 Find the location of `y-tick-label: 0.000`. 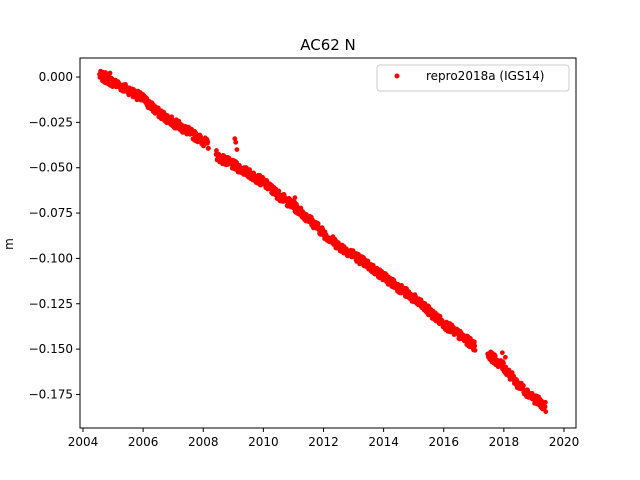

y-tick-label: 0.000 is located at coordinates (56, 77).